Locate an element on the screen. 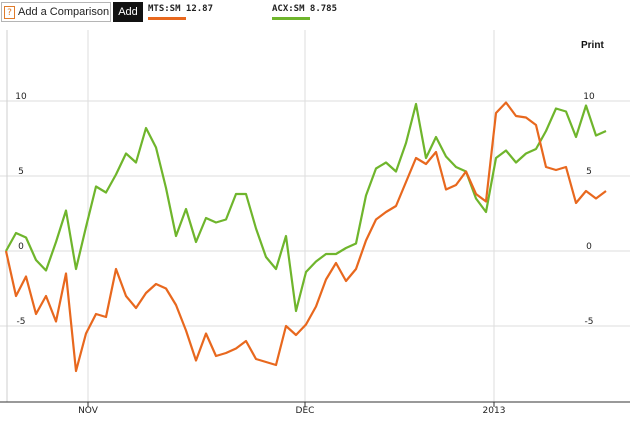 The height and width of the screenshot is (423, 630). x-tick-label: 2013 is located at coordinates (494, 411).